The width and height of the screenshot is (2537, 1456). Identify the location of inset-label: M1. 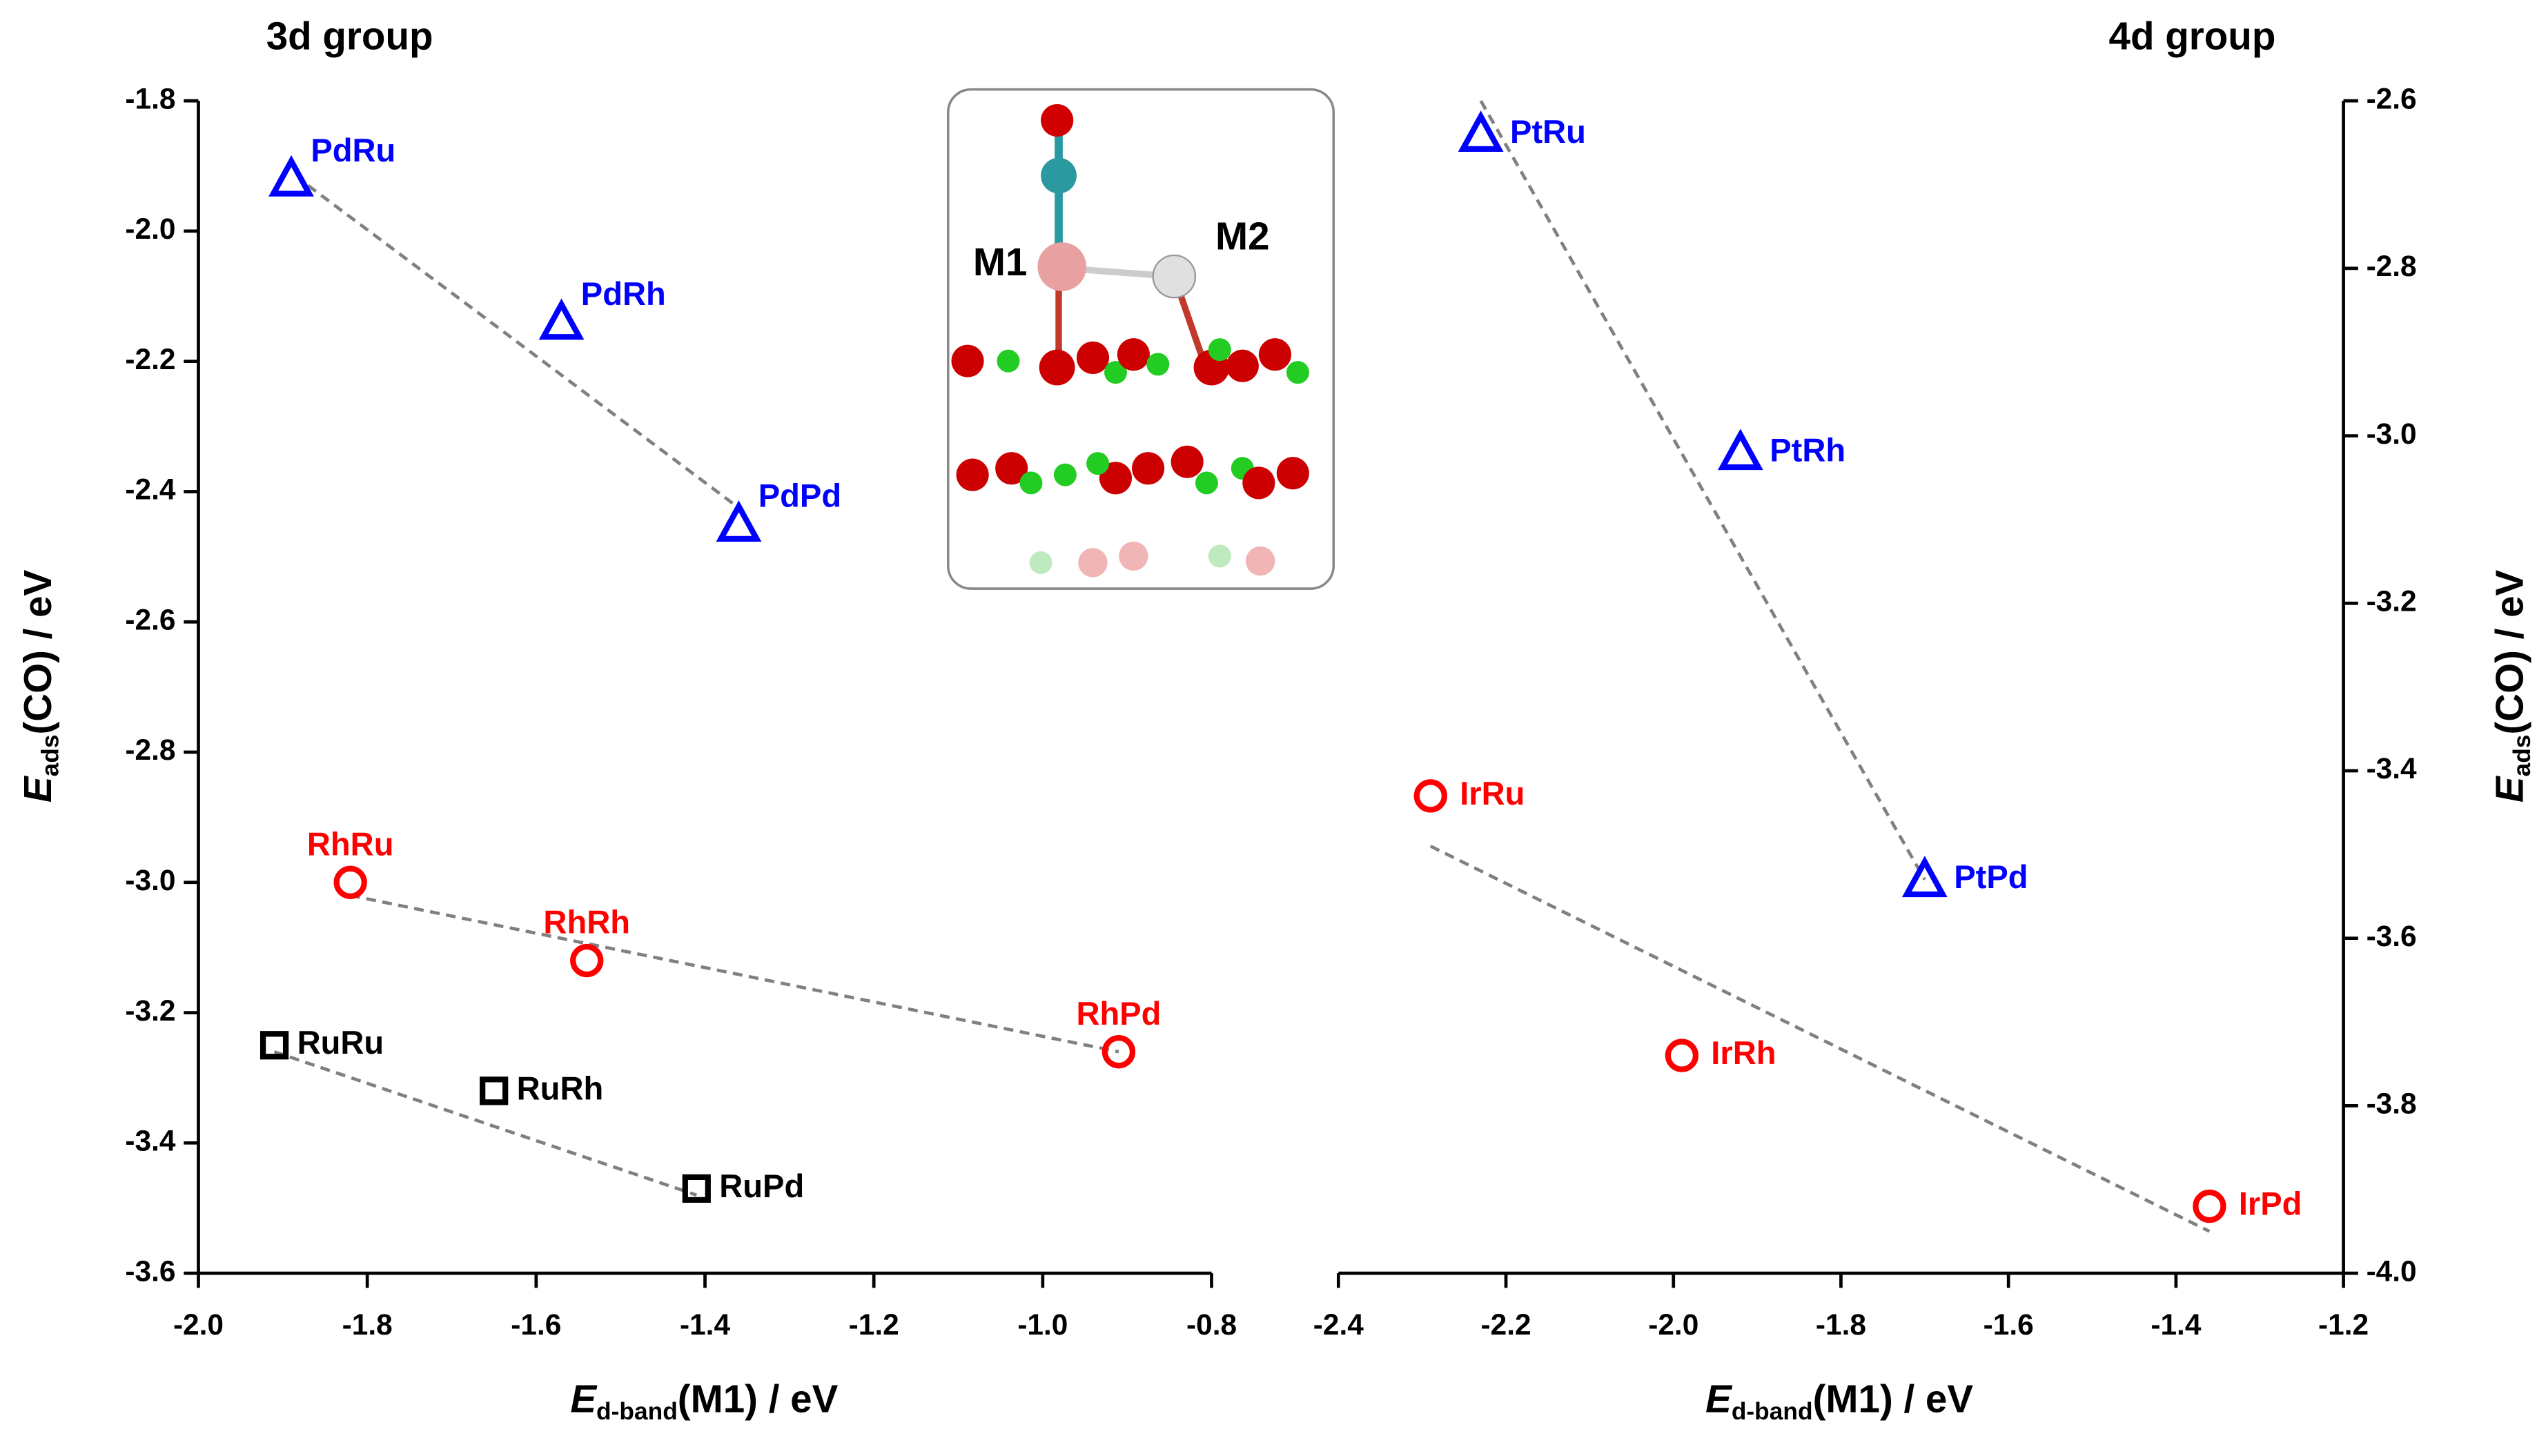
(1001, 262).